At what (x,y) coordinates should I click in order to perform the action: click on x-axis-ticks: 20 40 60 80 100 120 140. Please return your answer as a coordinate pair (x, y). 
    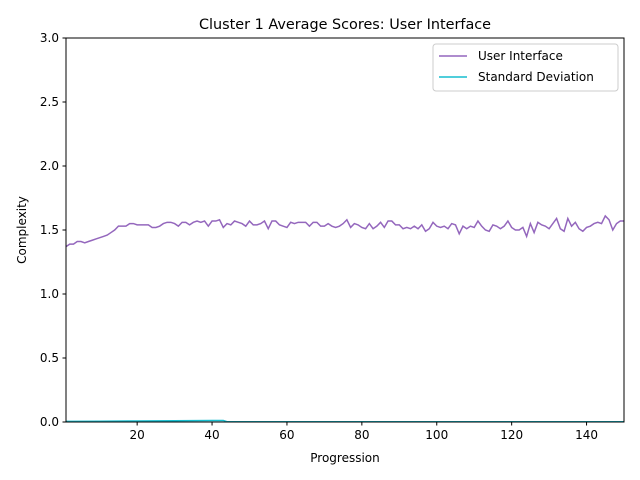
    Looking at the image, I should click on (364, 432).